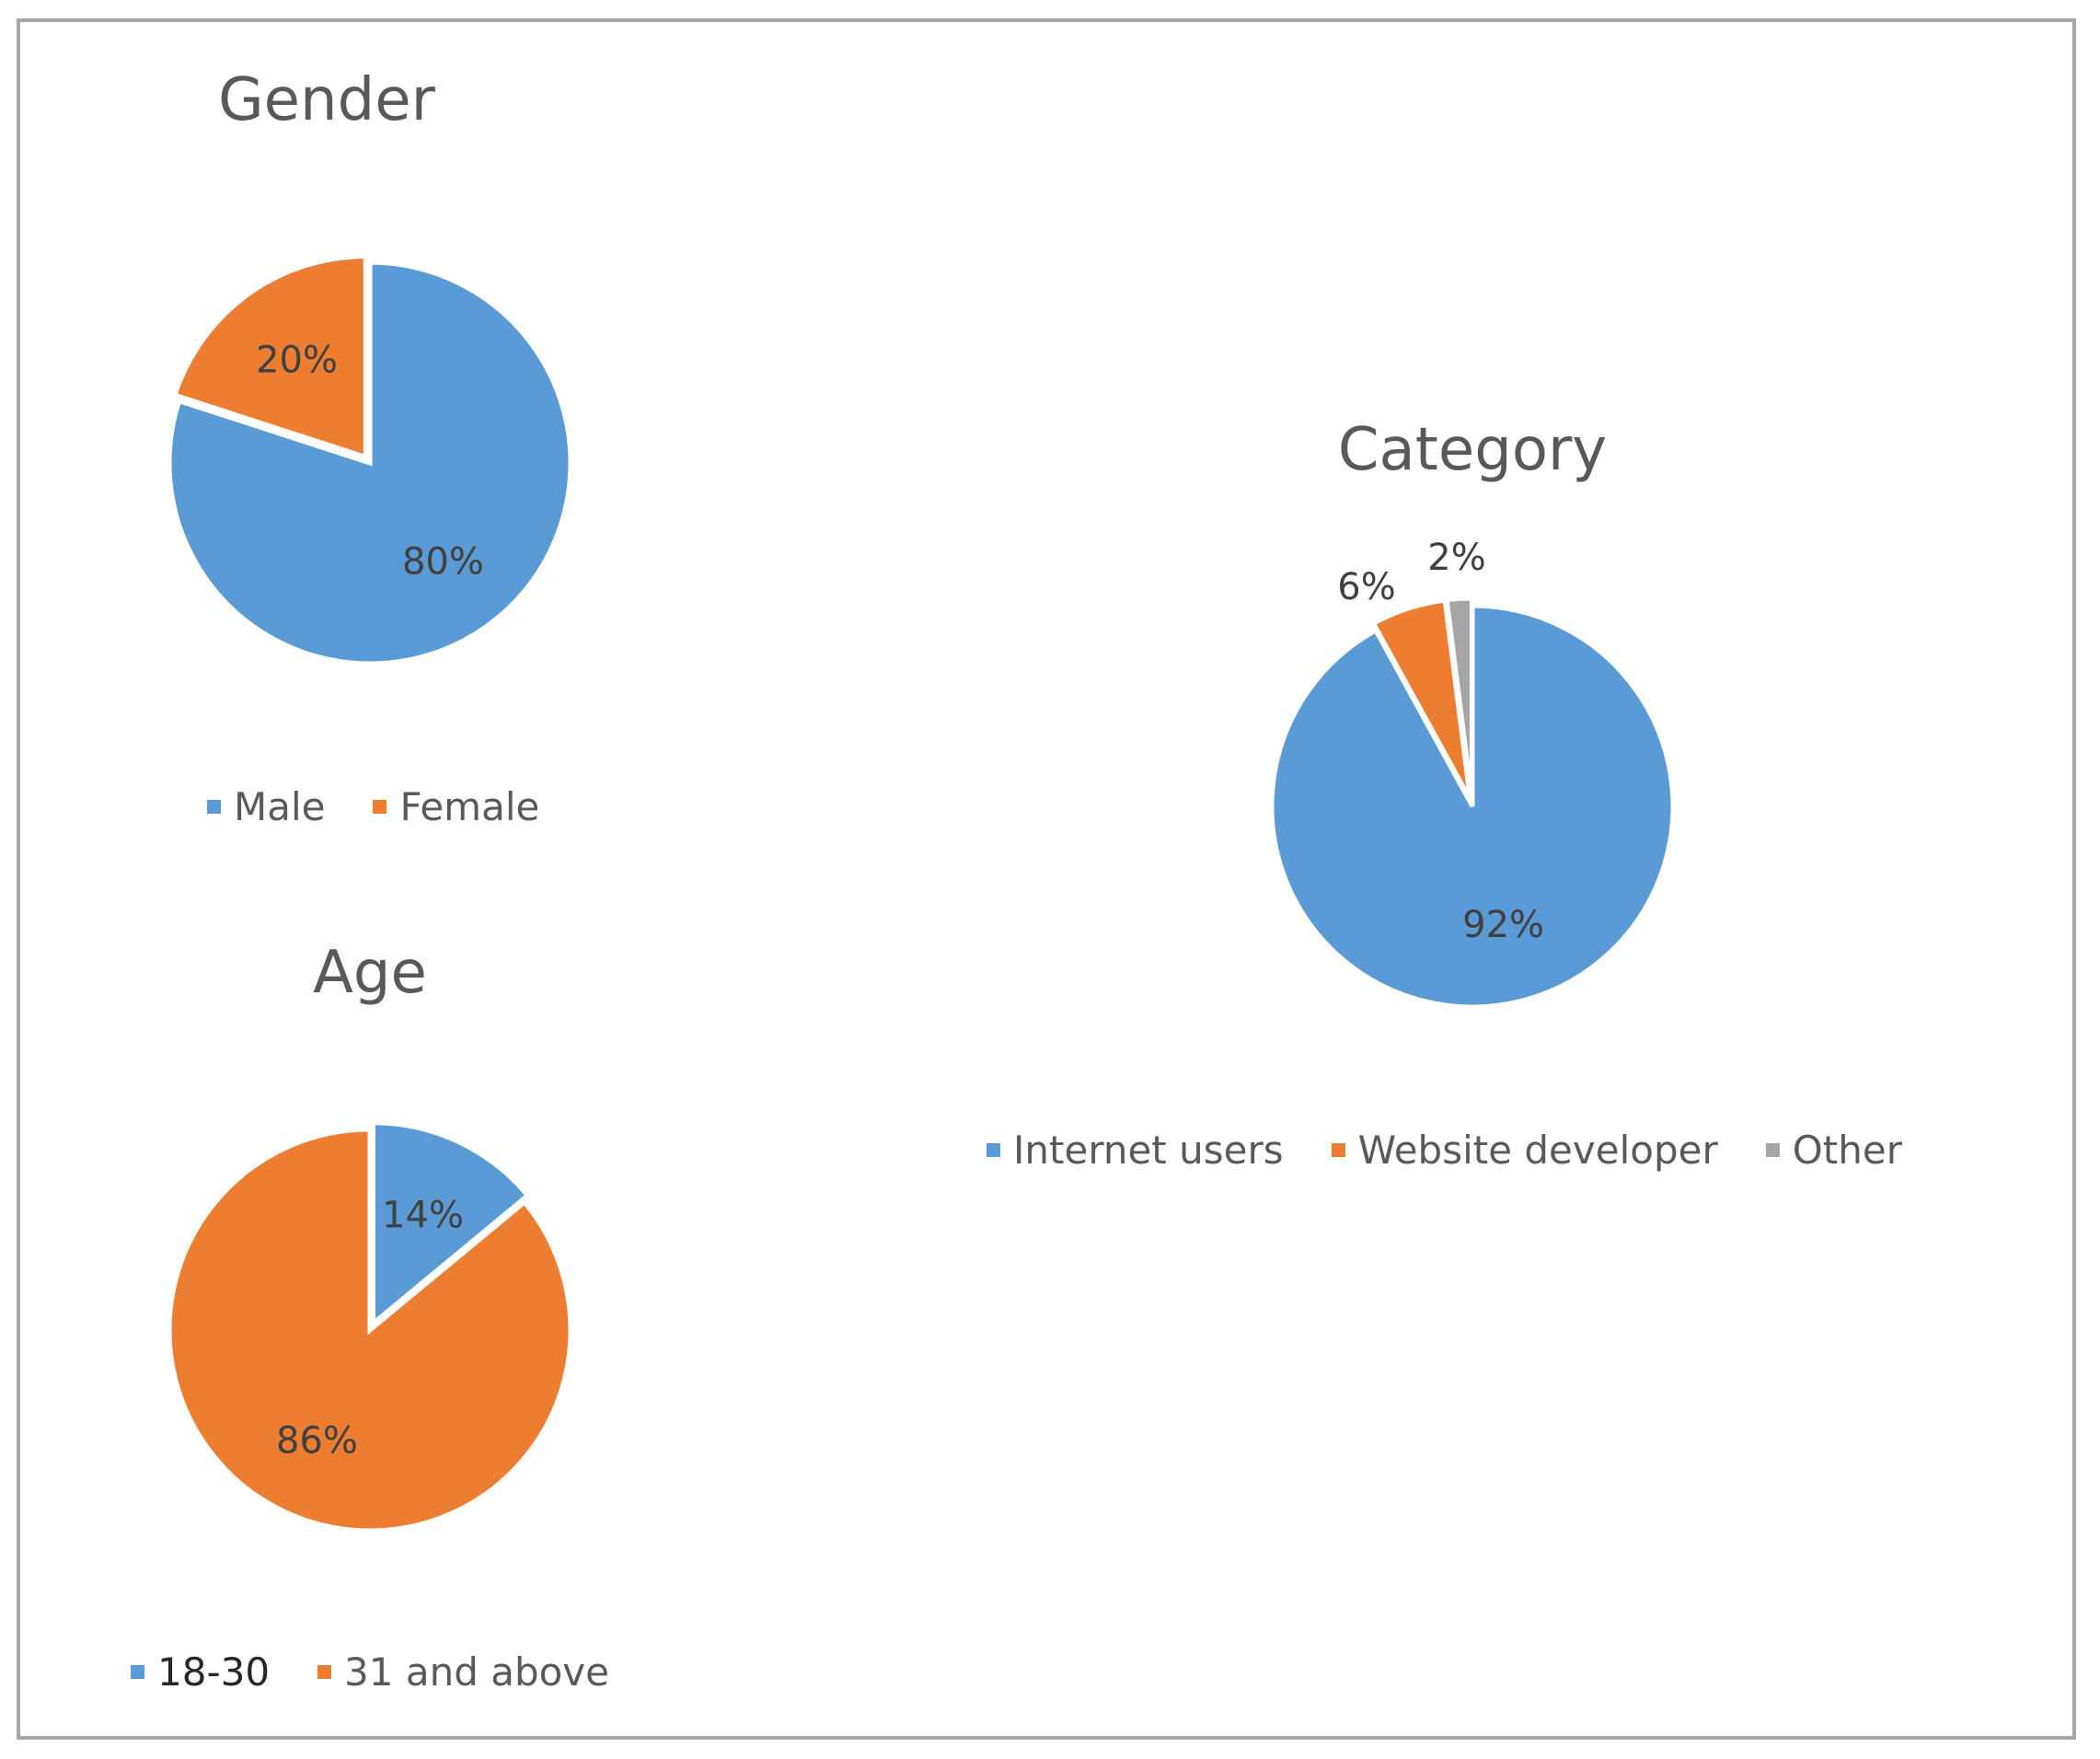 This screenshot has height=1759, width=2100. I want to click on legend-label-internet-users: Internet users, so click(1148, 1150).